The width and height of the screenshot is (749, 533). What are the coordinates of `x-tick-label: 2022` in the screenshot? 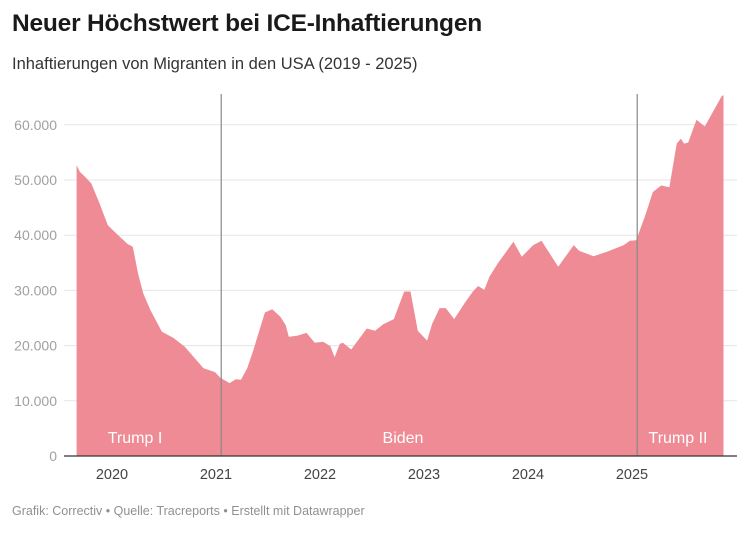 It's located at (320, 475).